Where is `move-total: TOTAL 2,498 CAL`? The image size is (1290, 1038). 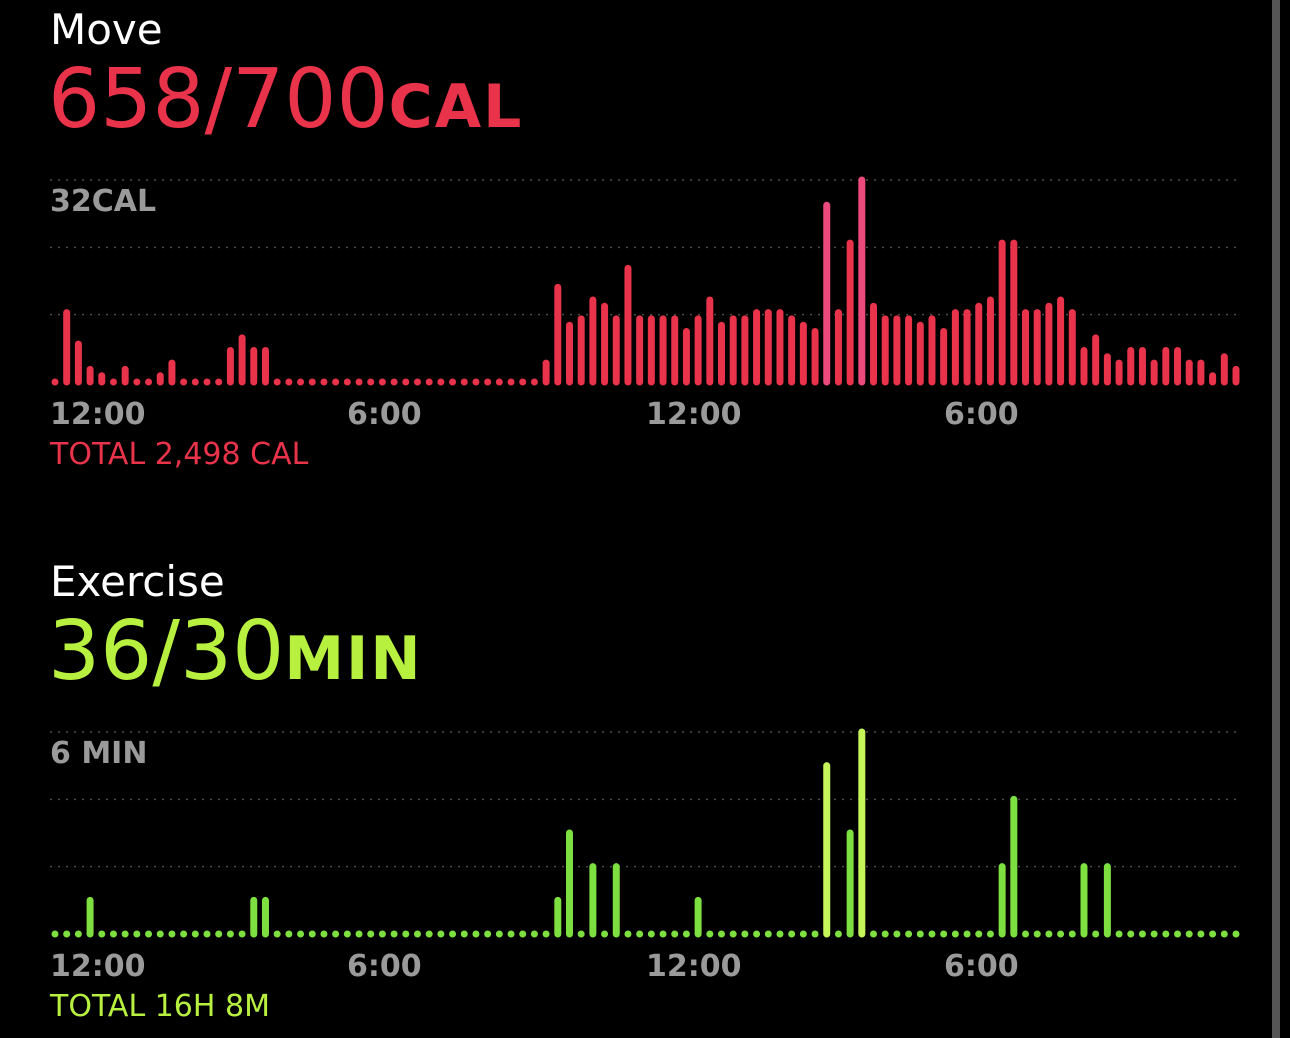 move-total: TOTAL 2,498 CAL is located at coordinates (179, 454).